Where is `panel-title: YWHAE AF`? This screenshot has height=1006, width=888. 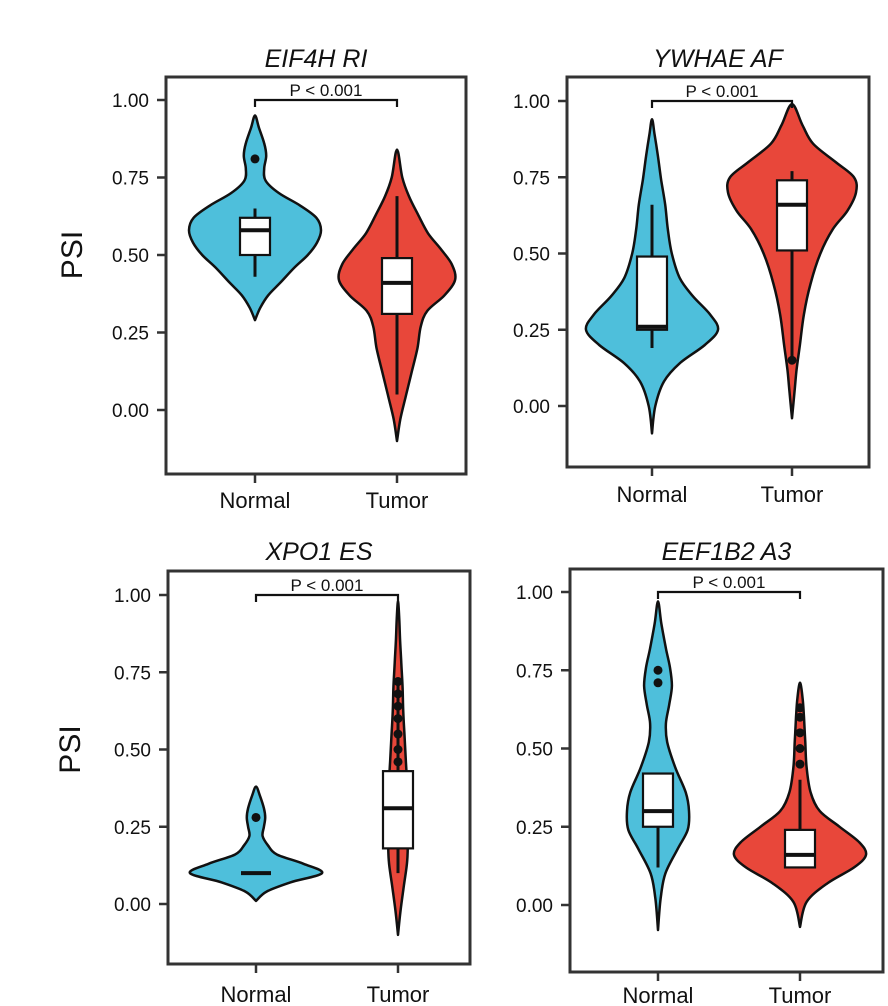 panel-title: YWHAE AF is located at coordinates (718, 59).